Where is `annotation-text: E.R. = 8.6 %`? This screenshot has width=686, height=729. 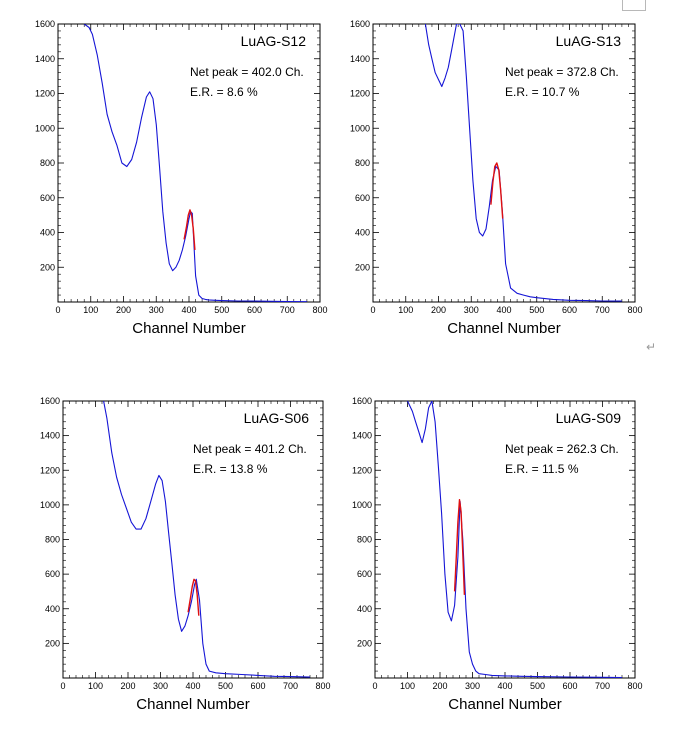 annotation-text: E.R. = 8.6 % is located at coordinates (224, 92).